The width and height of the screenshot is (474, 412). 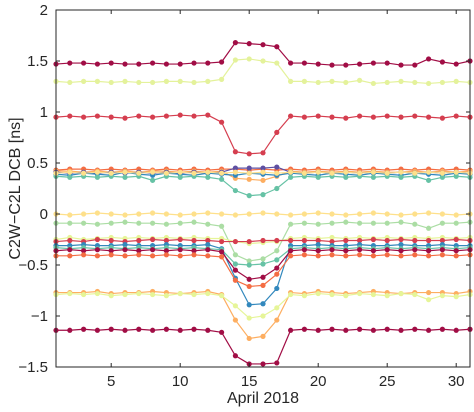 I want to click on x-tick-label: 20, so click(x=318, y=381).